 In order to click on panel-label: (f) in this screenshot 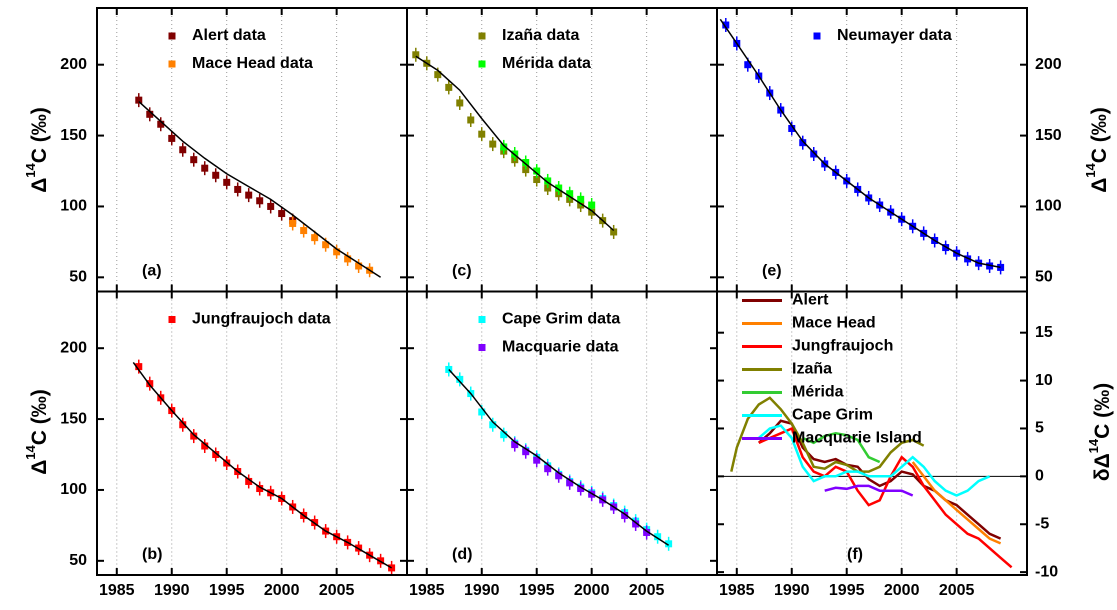, I will do `click(855, 554)`.